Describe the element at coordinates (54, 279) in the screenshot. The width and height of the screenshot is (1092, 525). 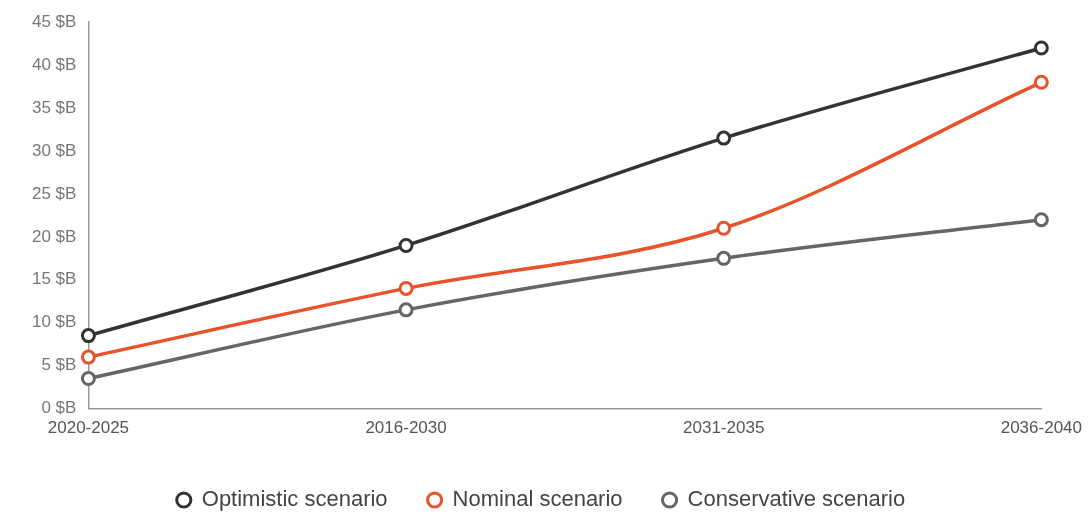
I see `y-tick-label: 15 $B` at that location.